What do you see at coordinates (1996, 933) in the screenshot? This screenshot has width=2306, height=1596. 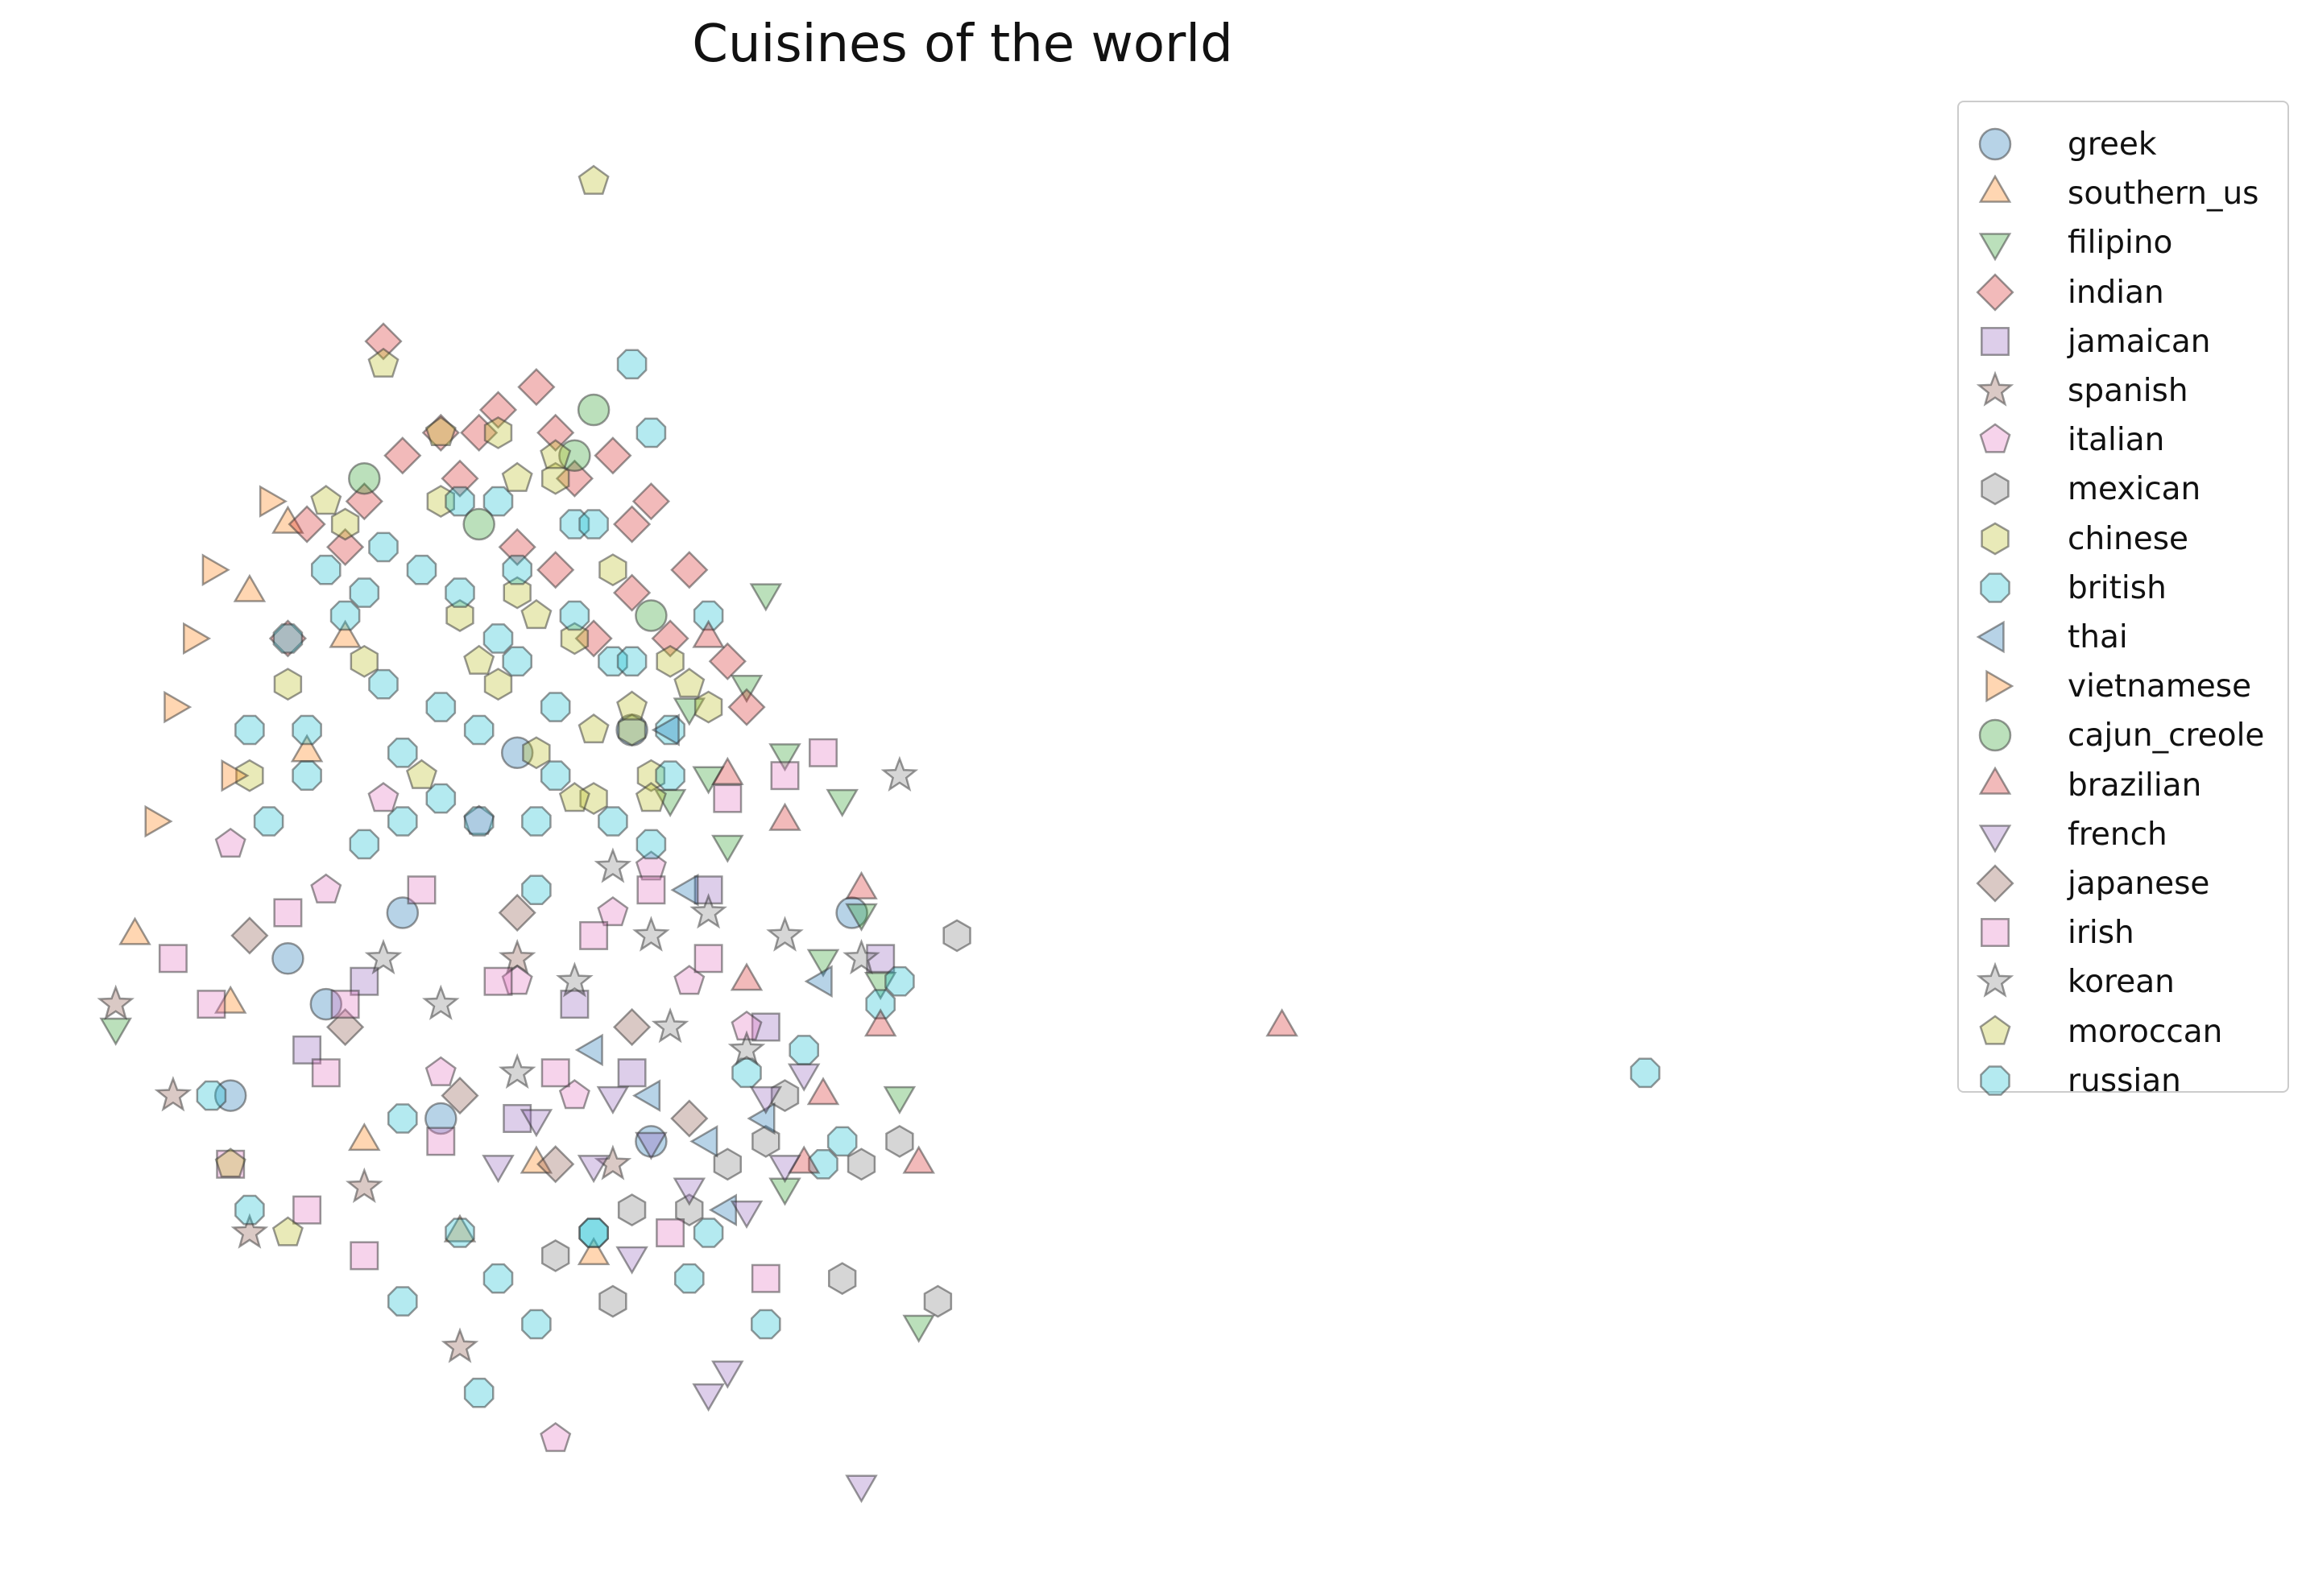 I see `legend-marker-square-icon` at bounding box center [1996, 933].